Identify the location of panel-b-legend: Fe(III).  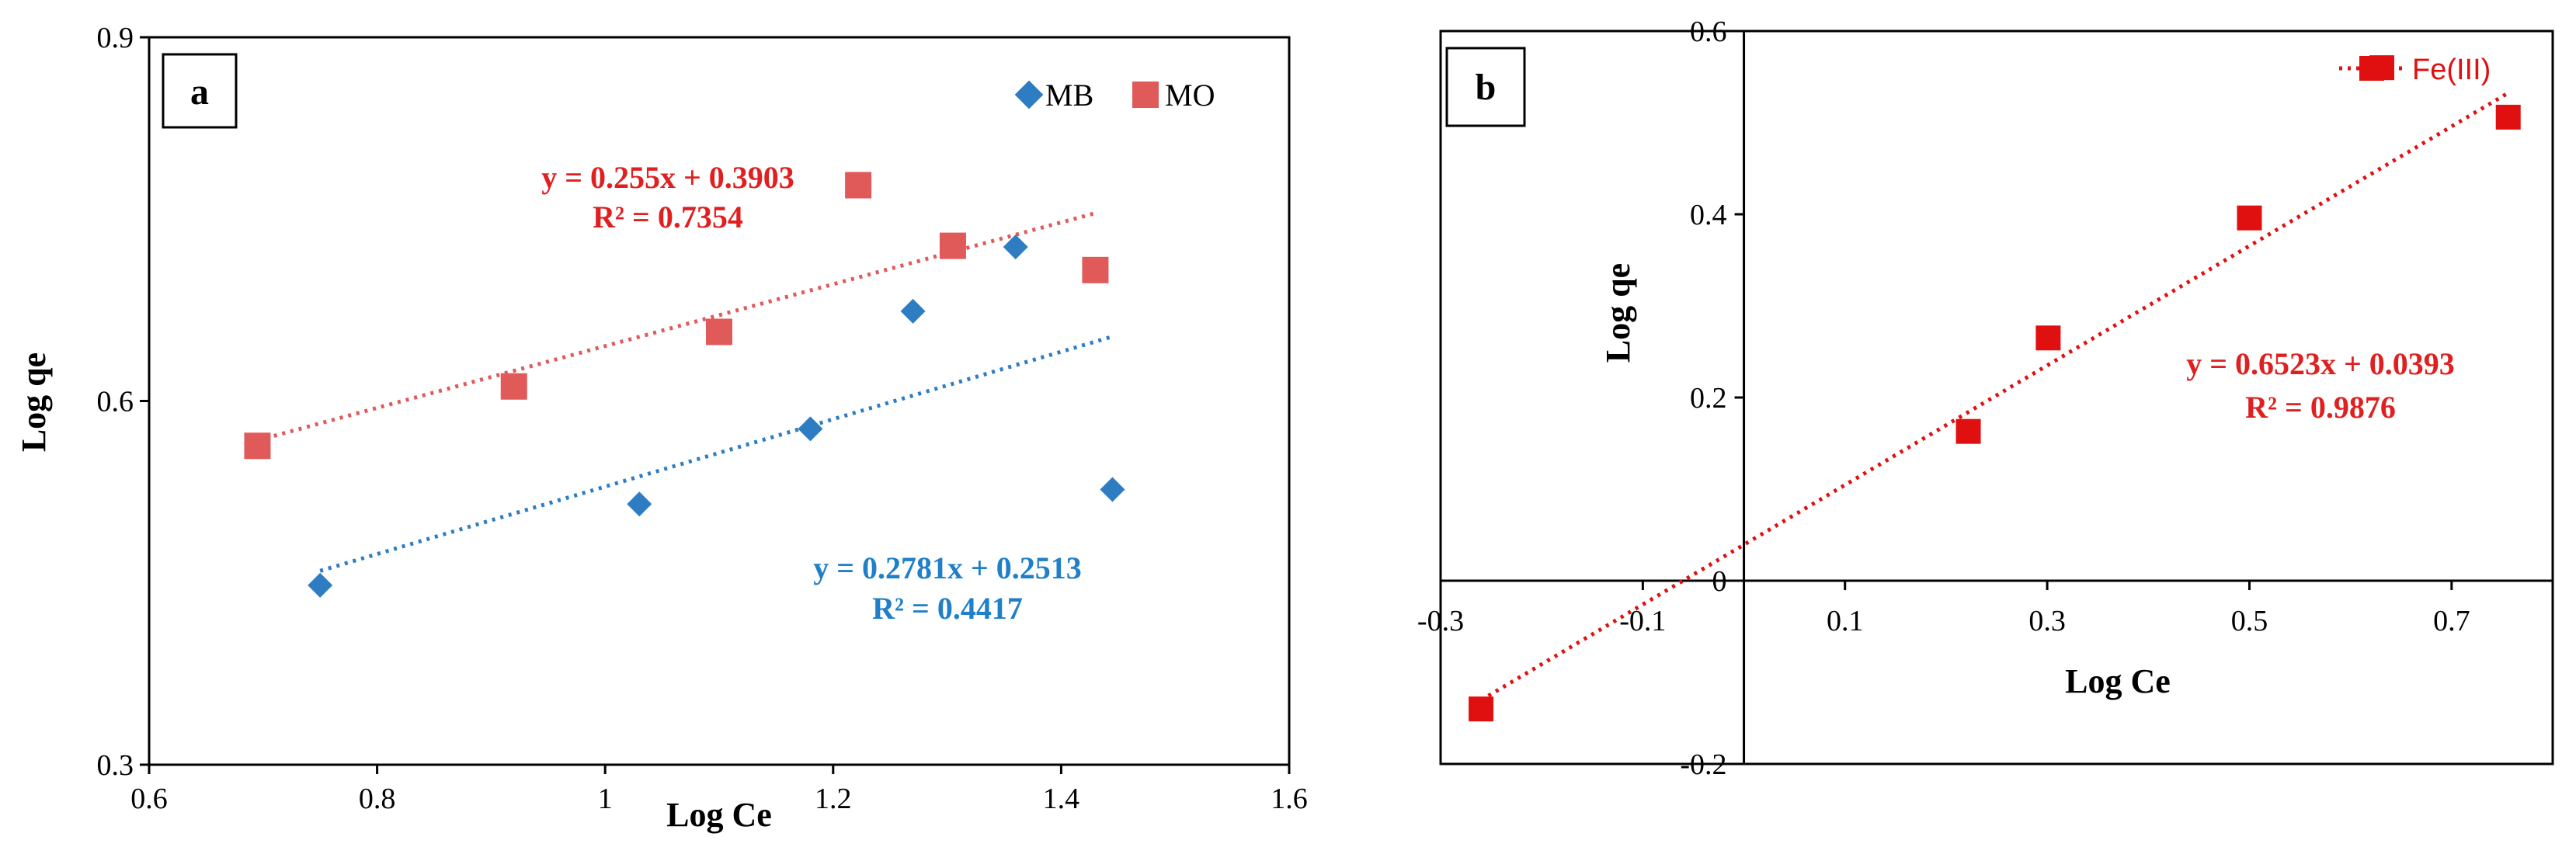
(2415, 70).